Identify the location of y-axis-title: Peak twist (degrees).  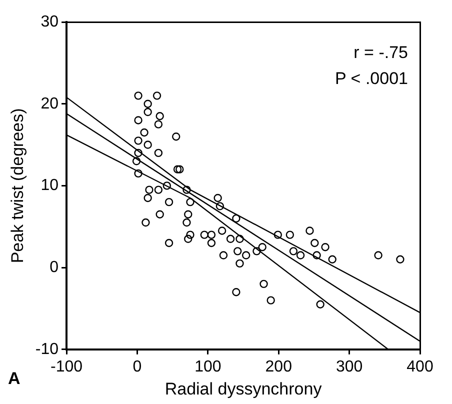
(17, 186).